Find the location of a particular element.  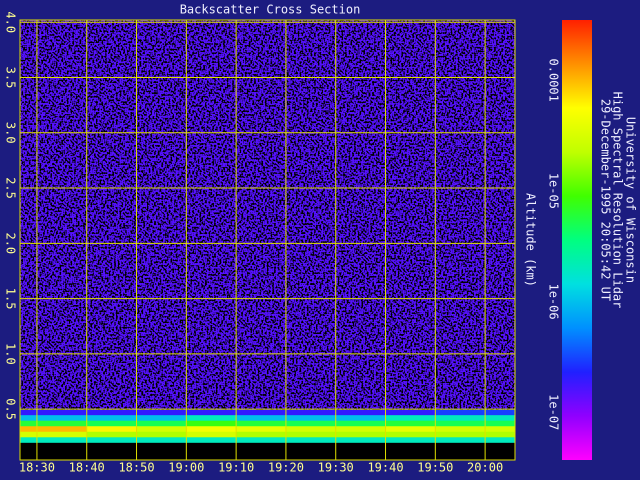

y-tick-label: 1.5 is located at coordinates (11, 299).